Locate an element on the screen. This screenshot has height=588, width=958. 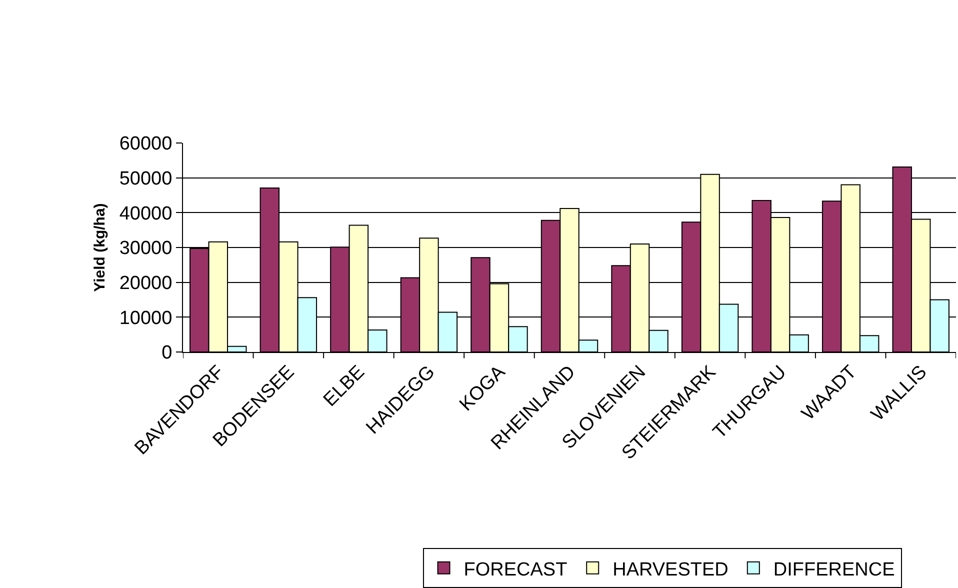
y-axis-title: Yield (kg/ha) is located at coordinates (100, 247).